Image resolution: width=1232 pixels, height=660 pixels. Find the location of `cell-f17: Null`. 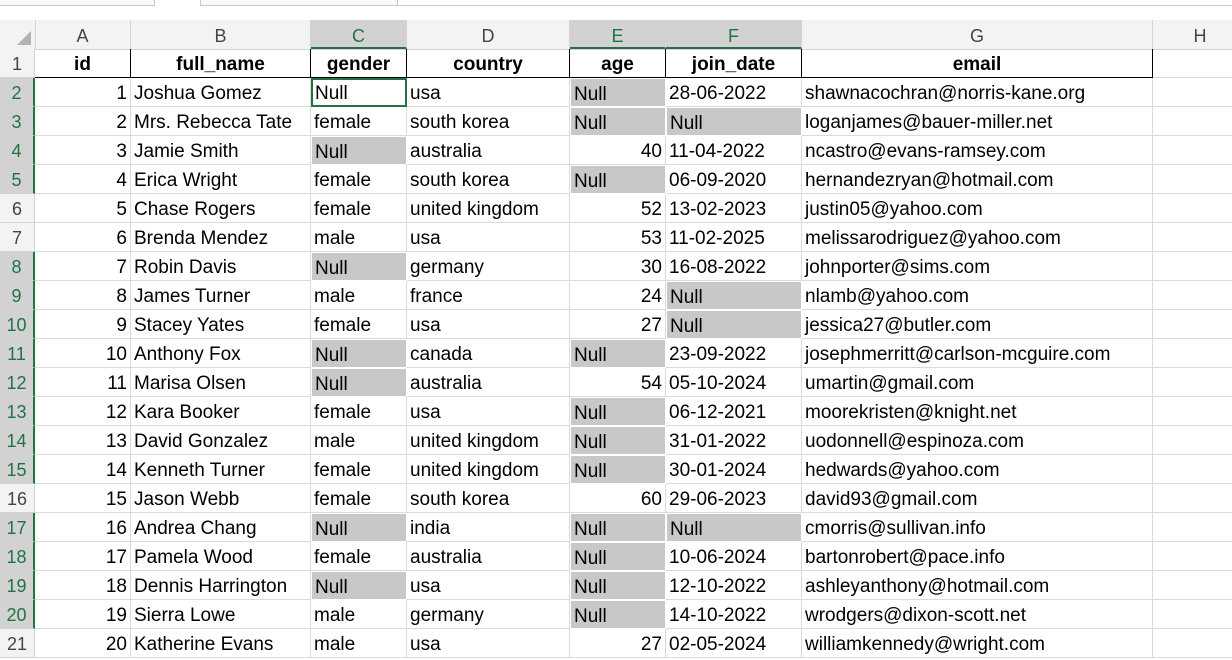

cell-f17: Null is located at coordinates (734, 527).